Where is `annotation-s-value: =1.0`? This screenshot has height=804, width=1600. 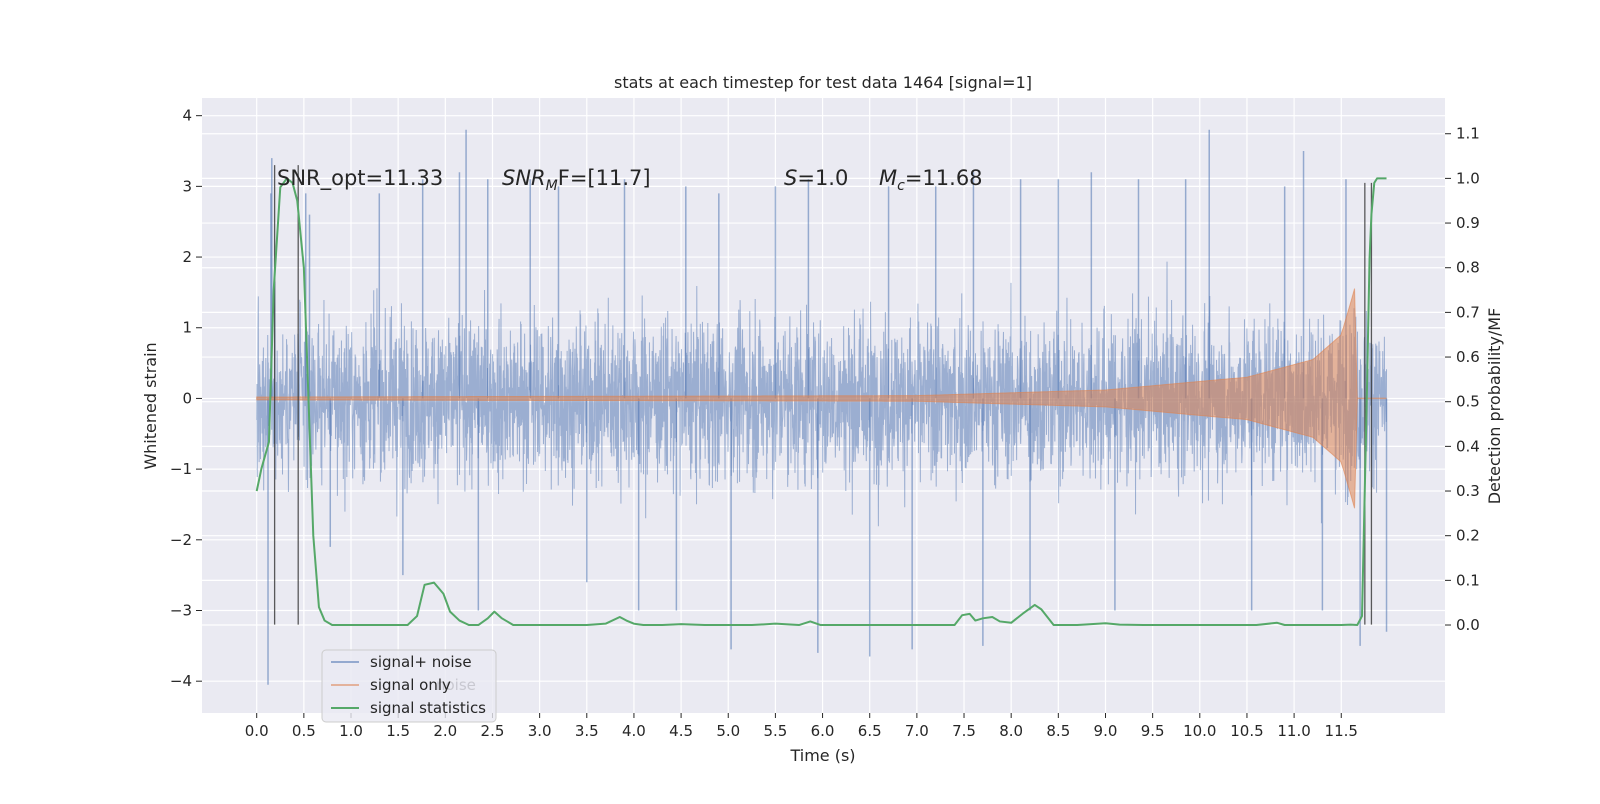 annotation-s-value: =1.0 is located at coordinates (822, 178).